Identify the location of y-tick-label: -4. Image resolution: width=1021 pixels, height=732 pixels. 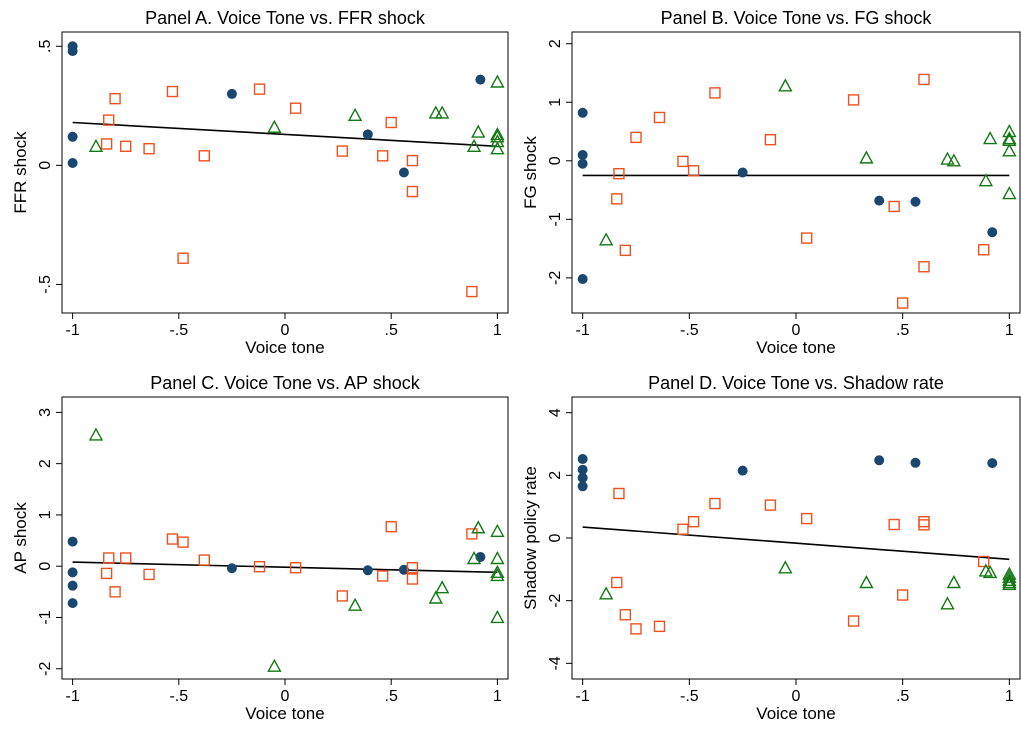
(555, 663).